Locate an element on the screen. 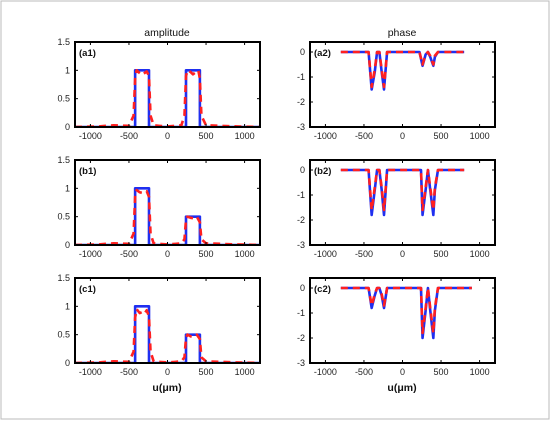  x-axis-label-left: u(μm) is located at coordinates (166, 388).